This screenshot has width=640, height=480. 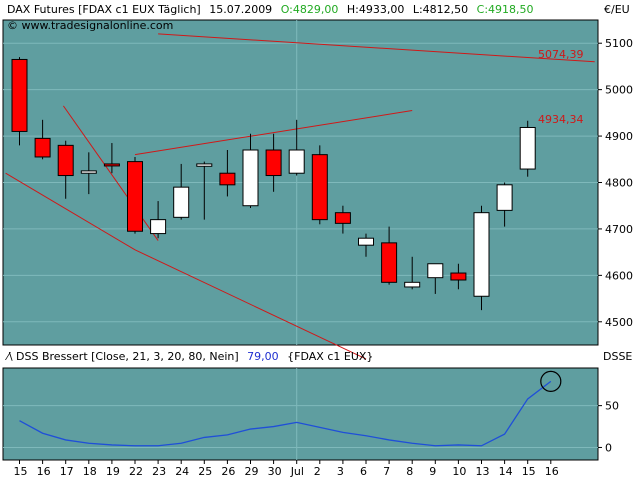 What do you see at coordinates (297, 471) in the screenshot?
I see `x-tick-label: Jul` at bounding box center [297, 471].